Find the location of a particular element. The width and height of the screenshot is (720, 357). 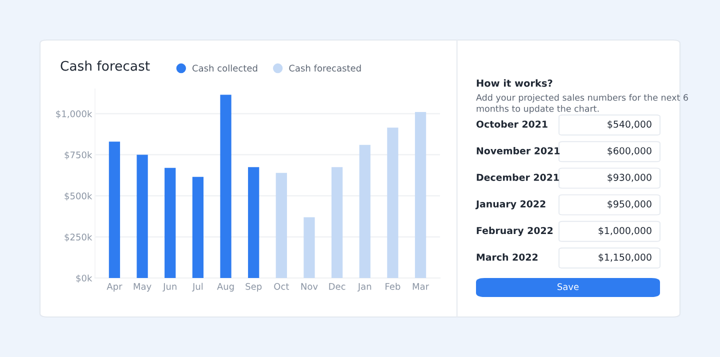

x-tick-label: Jul is located at coordinates (197, 287).